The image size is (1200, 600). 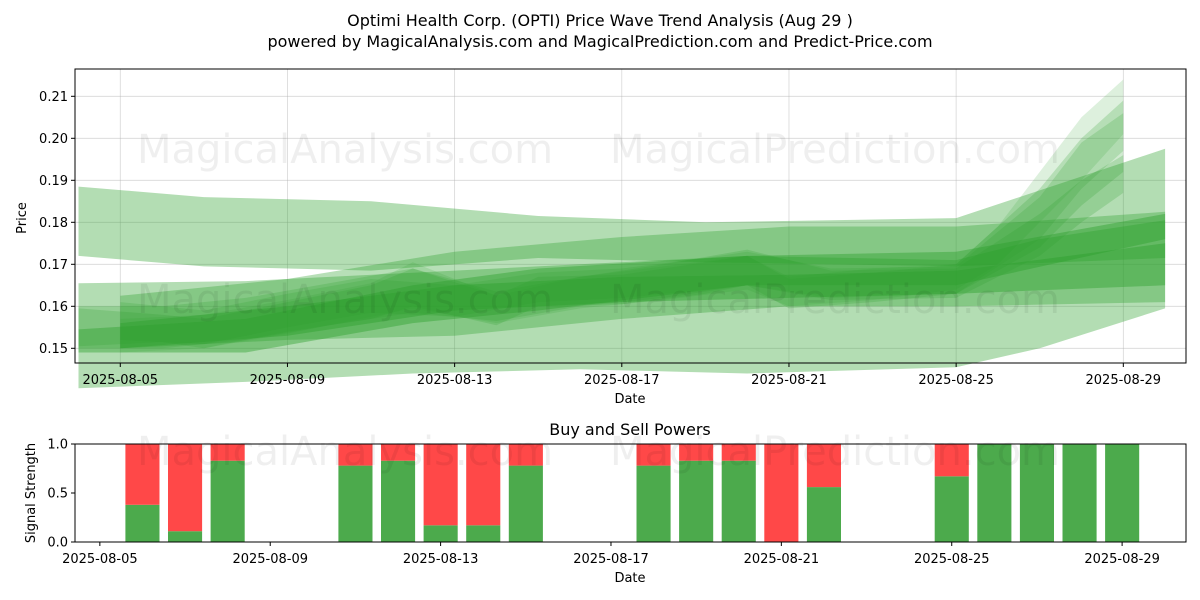 I want to click on price-x-tick-label: 2025-08-21, so click(x=789, y=380).